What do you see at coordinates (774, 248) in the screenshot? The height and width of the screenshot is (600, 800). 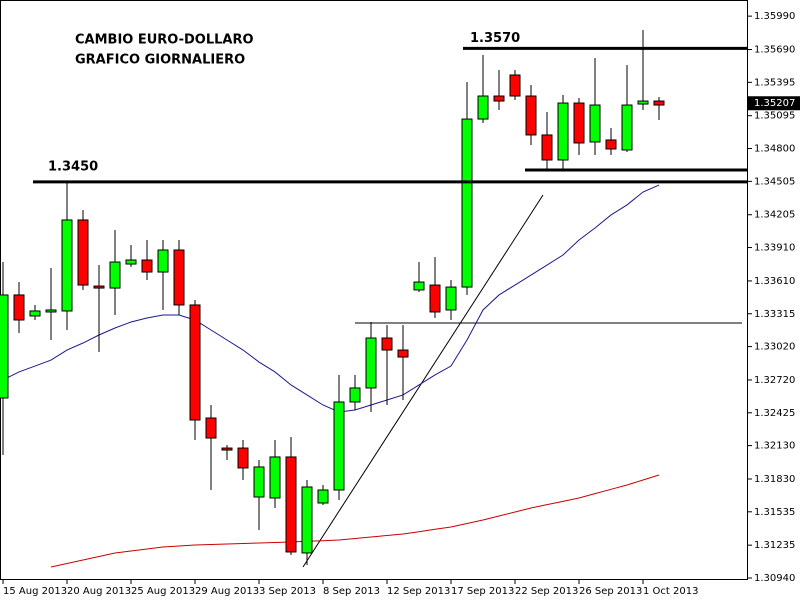 I see `y-tick-label: 1.33910` at bounding box center [774, 248].